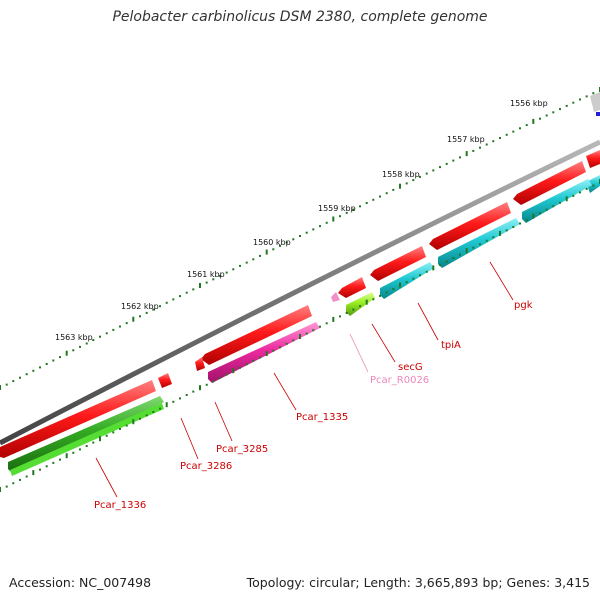  I want to click on gene-label-Pcar_R0026: Pcar_R0026, so click(399, 380).